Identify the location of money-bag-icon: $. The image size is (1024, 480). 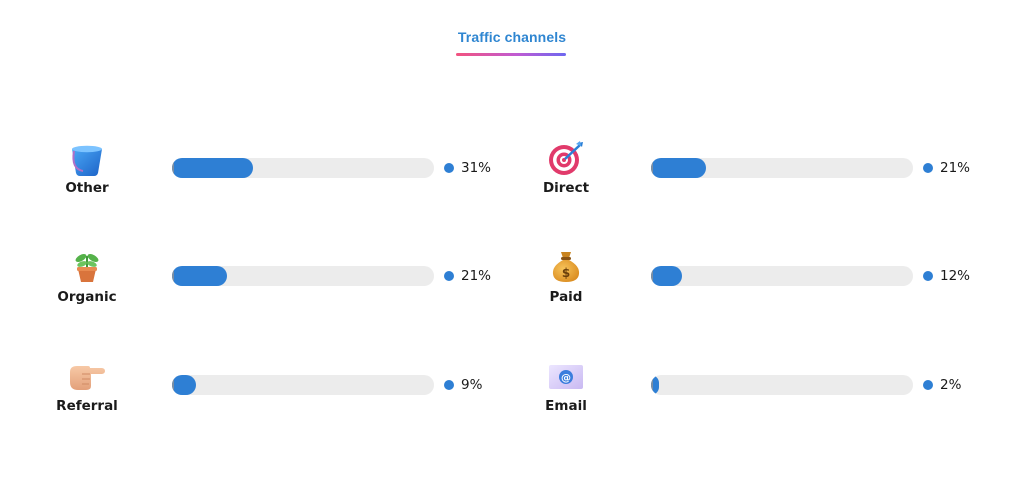
(566, 266).